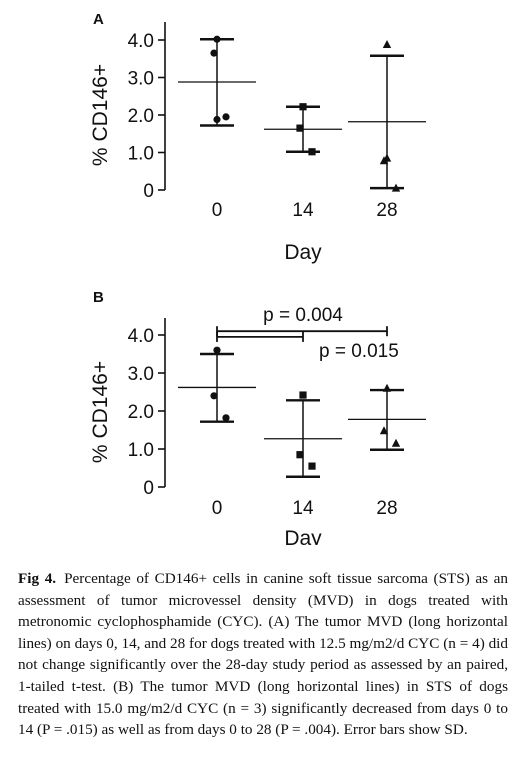 Image resolution: width=522 pixels, height=776 pixels. What do you see at coordinates (303, 210) in the screenshot?
I see `panel-a-x-tick-label: 14` at bounding box center [303, 210].